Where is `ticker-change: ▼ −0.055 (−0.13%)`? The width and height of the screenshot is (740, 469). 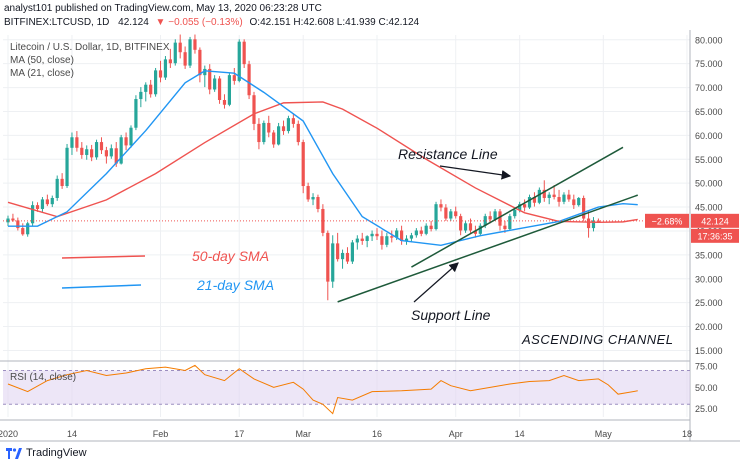
ticker-change: ▼ −0.055 (−0.13%) is located at coordinates (199, 22).